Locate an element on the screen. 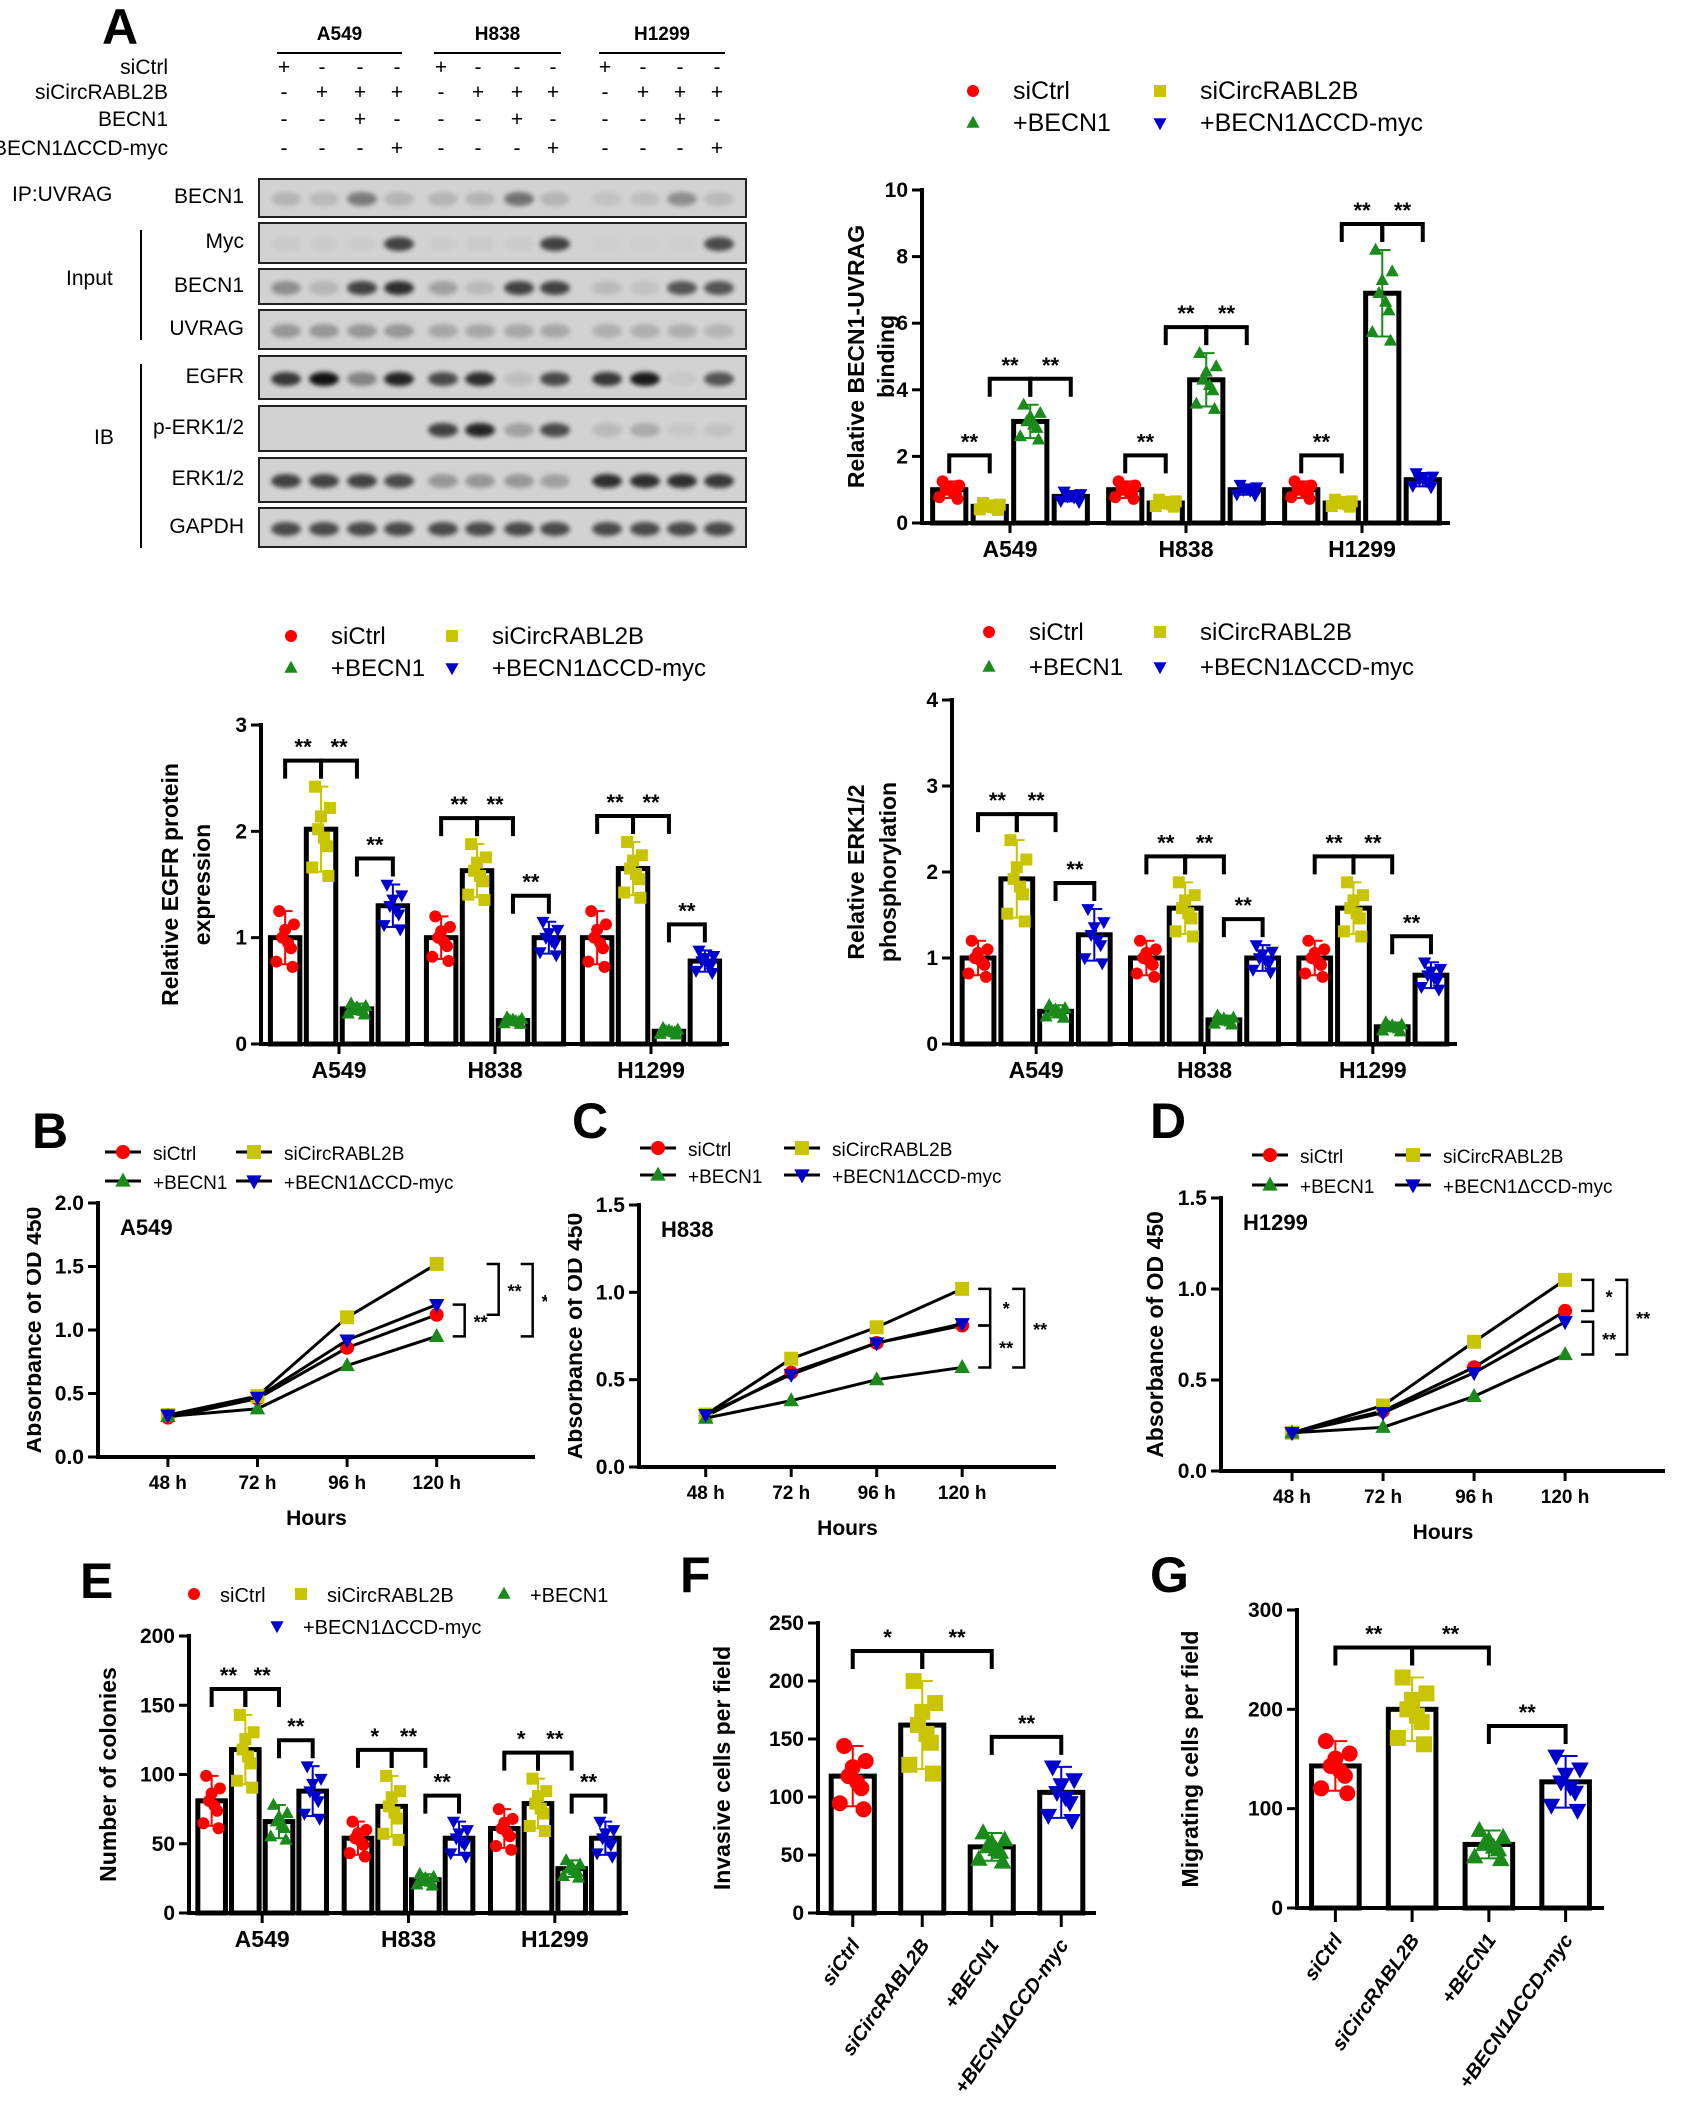 The width and height of the screenshot is (1695, 2103). blot-row-label: ERK1/2 is located at coordinates (207, 478).